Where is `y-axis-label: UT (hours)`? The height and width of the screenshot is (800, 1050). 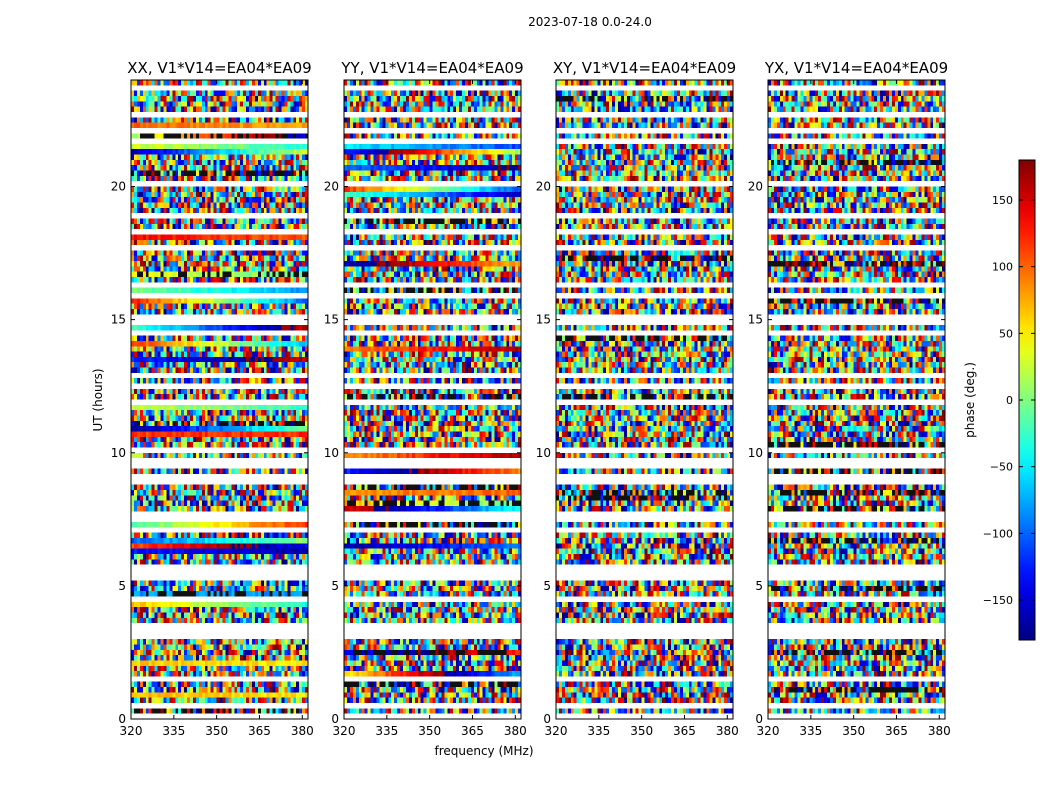
y-axis-label: UT (hours) is located at coordinates (98, 399).